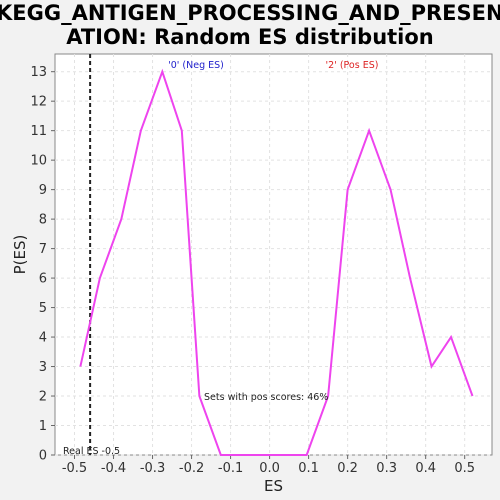 The image size is (500, 500). Describe the element at coordinates (43, 308) in the screenshot. I see `y-tick-label: 5` at that location.